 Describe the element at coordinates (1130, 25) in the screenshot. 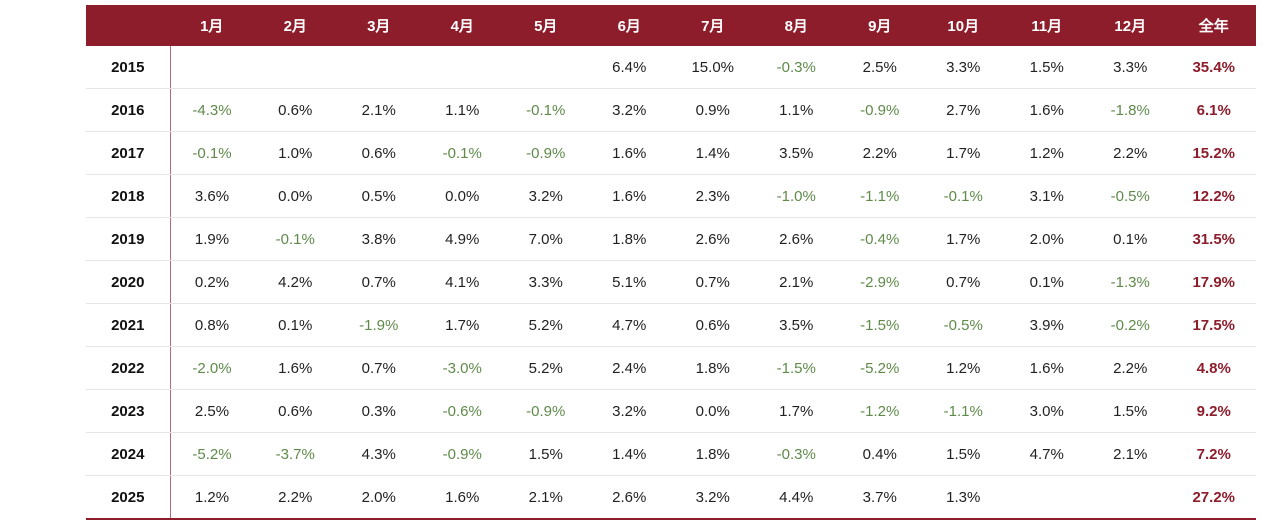

I see `column-header: 12月` at that location.